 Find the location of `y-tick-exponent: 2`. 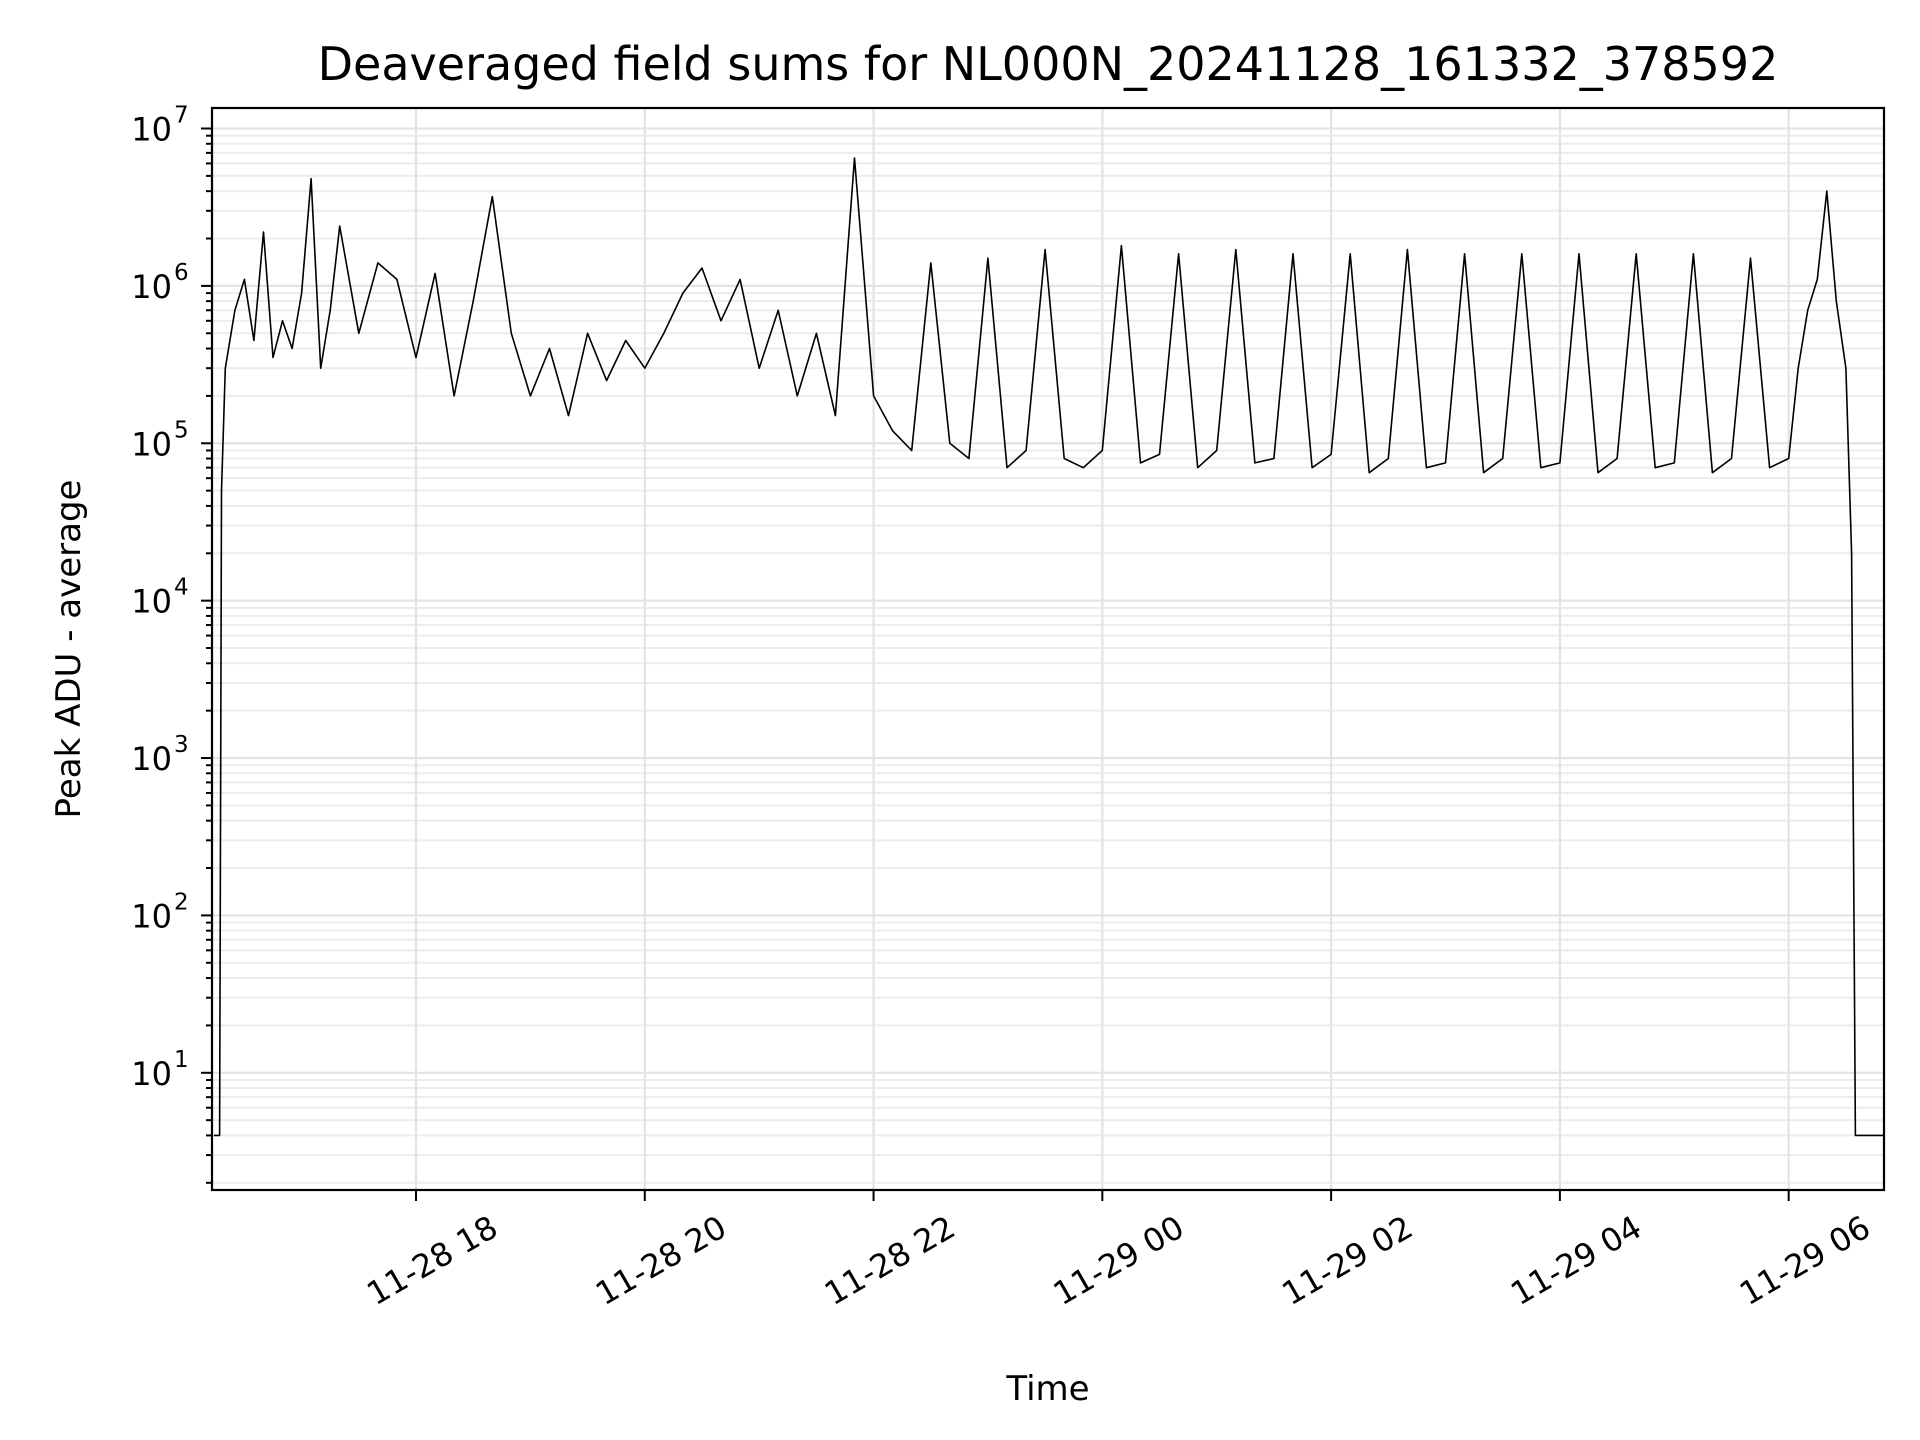

y-tick-exponent: 2 is located at coordinates (181, 902).